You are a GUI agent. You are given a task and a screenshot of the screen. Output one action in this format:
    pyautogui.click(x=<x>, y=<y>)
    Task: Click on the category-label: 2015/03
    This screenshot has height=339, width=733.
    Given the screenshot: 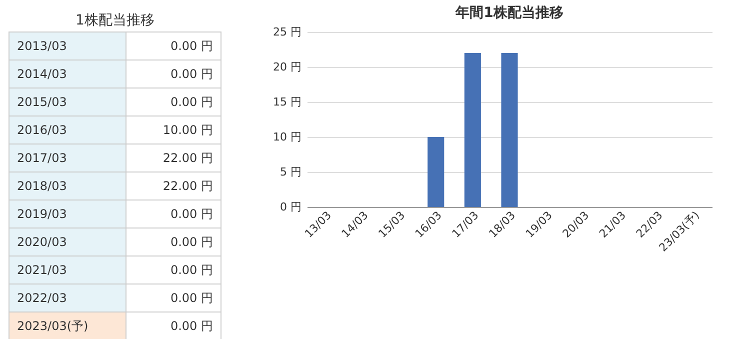 What is the action you would take?
    pyautogui.click(x=42, y=102)
    